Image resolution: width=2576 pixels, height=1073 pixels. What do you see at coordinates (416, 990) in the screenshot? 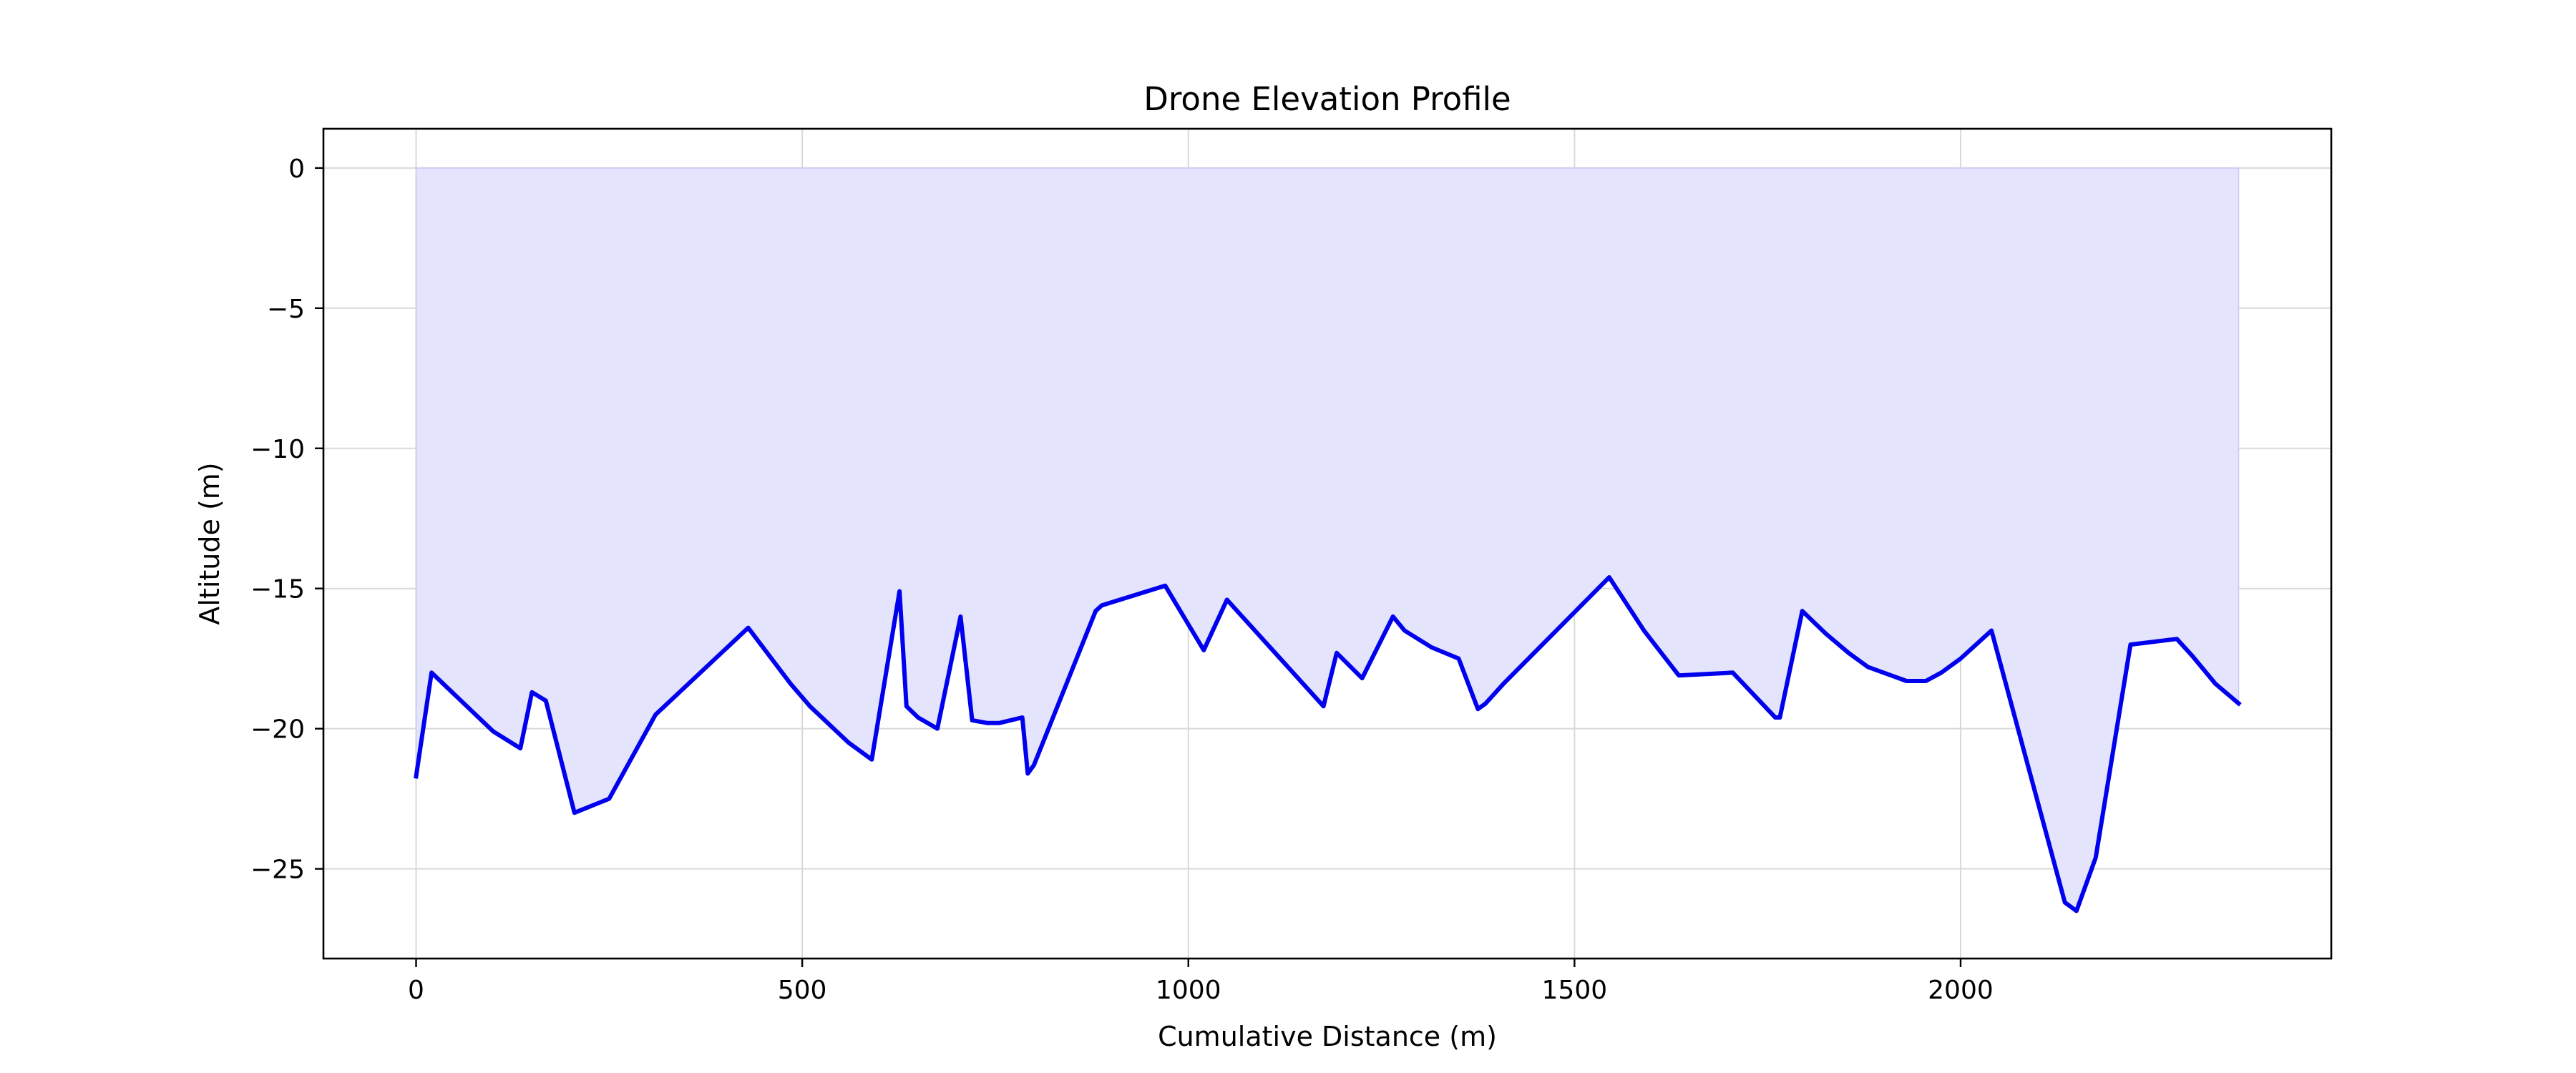
I see `x-tick-label: 0` at bounding box center [416, 990].